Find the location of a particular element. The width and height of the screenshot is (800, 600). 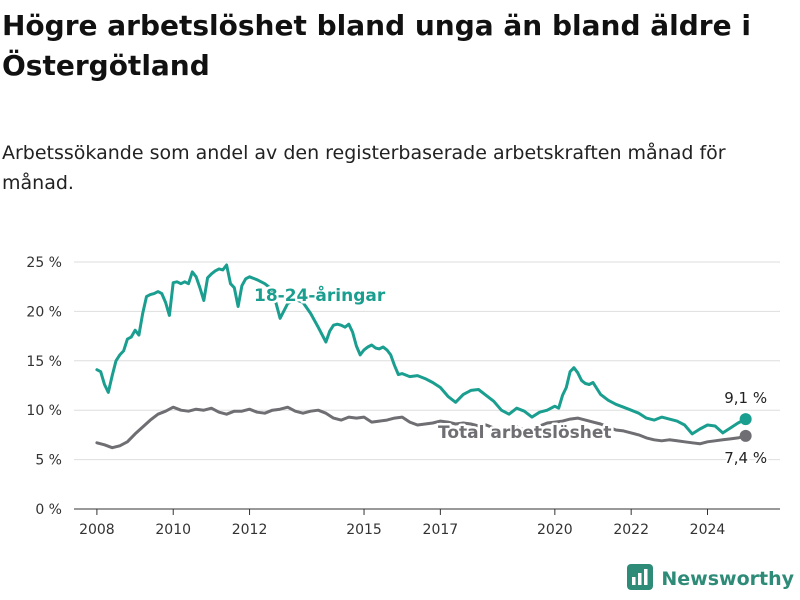

y-tick-label: 25 % is located at coordinates (44, 263).